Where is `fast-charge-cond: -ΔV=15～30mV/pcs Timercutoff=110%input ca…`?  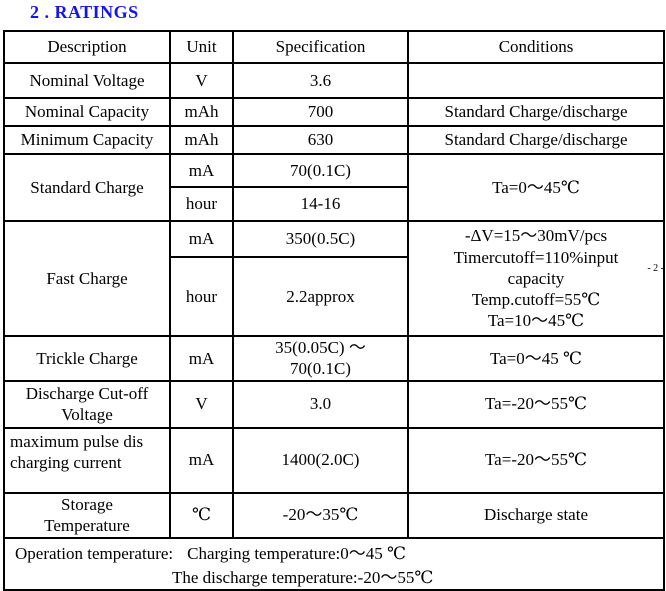
fast-charge-cond: -ΔV=15～30mV/pcs Timercutoff=110%input ca… is located at coordinates (536, 278).